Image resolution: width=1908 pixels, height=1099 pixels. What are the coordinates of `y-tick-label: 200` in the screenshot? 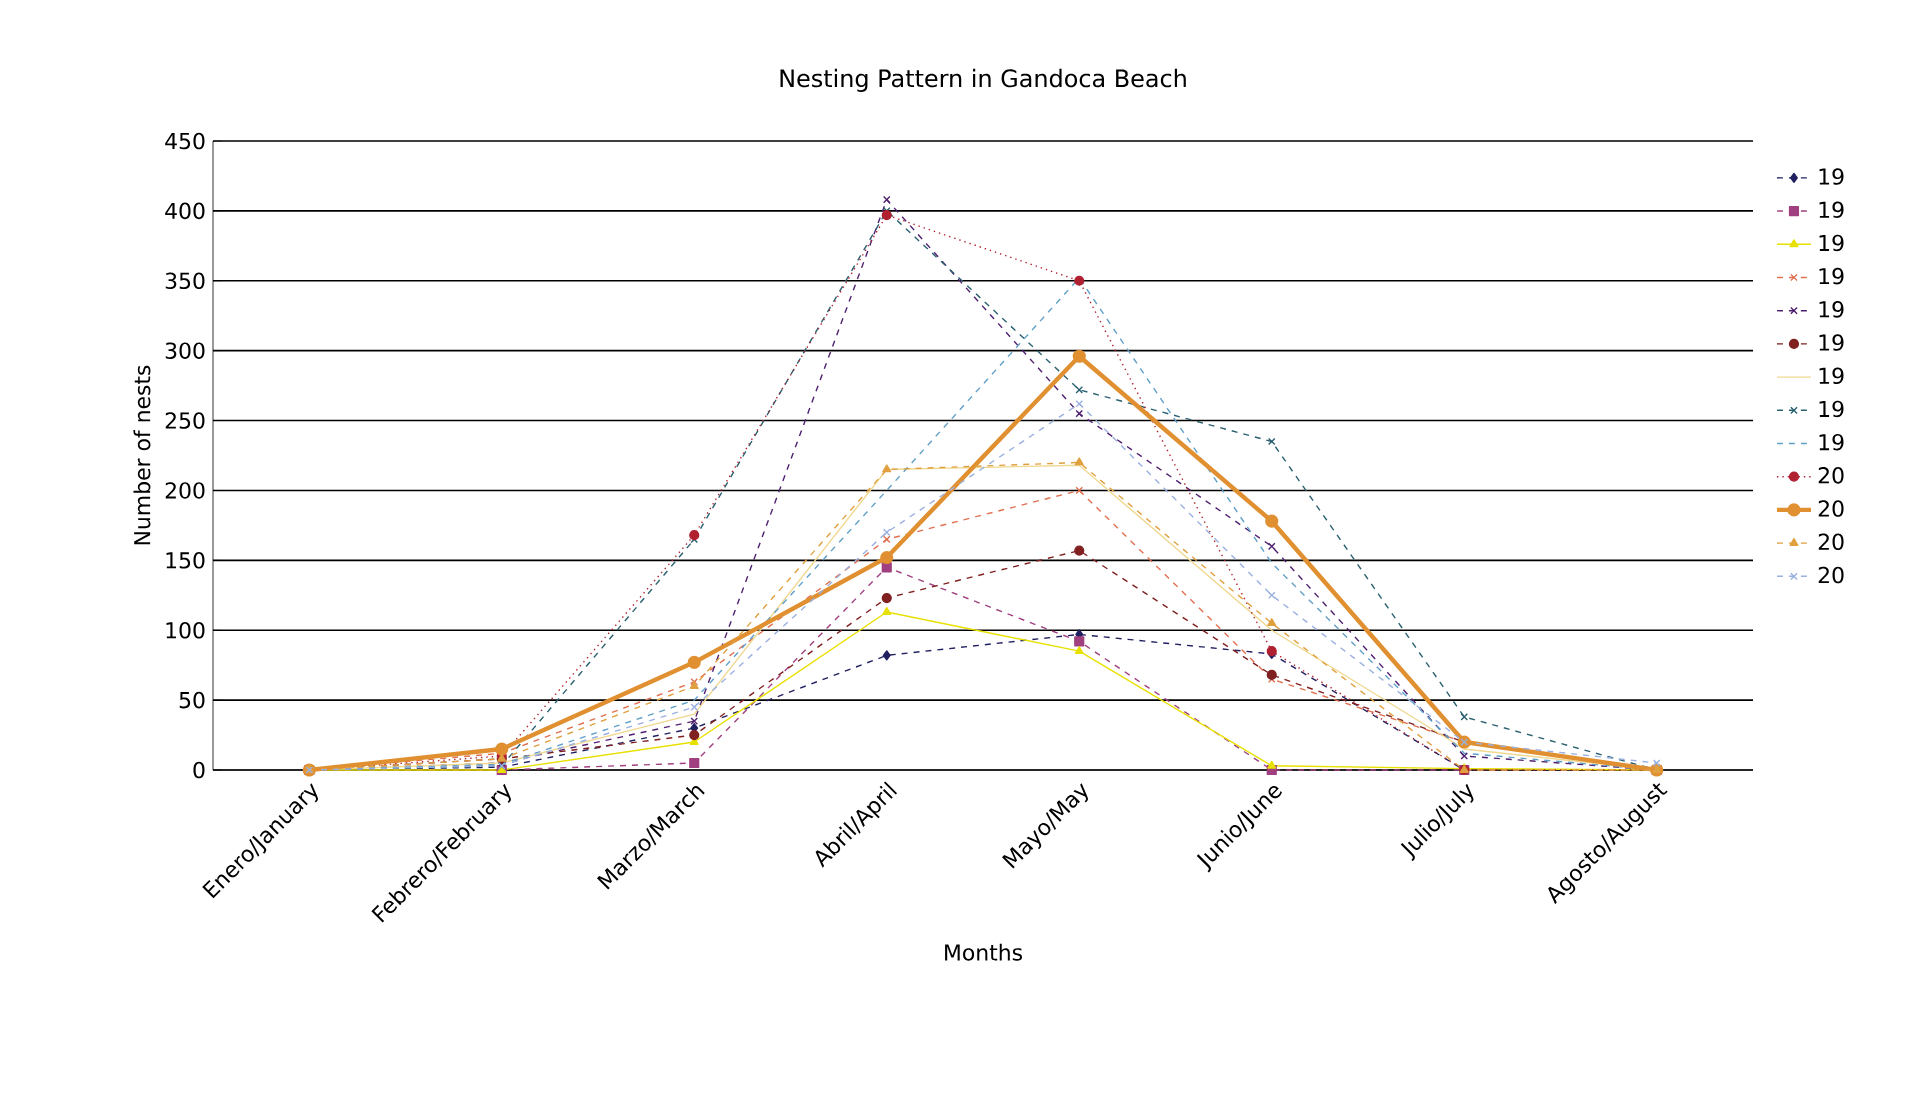 It's located at (185, 490).